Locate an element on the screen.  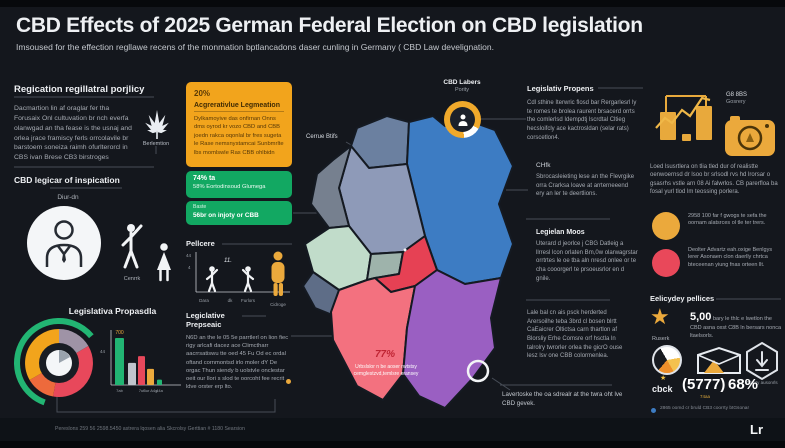
connector-line is located at coordinates (501, 384).